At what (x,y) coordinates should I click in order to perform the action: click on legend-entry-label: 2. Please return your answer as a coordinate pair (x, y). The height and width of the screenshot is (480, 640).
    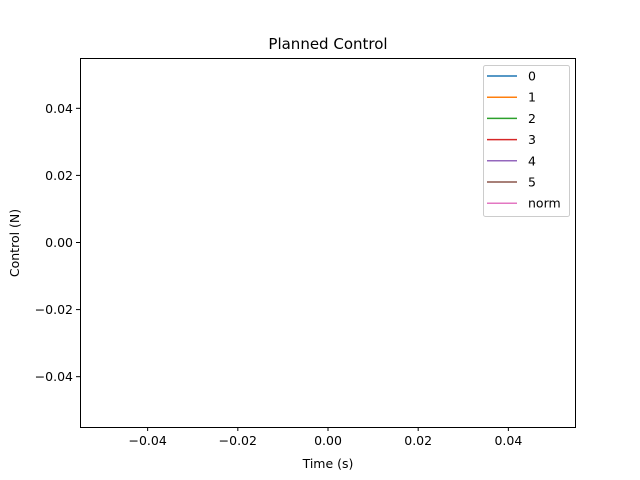
    Looking at the image, I should click on (532, 118).